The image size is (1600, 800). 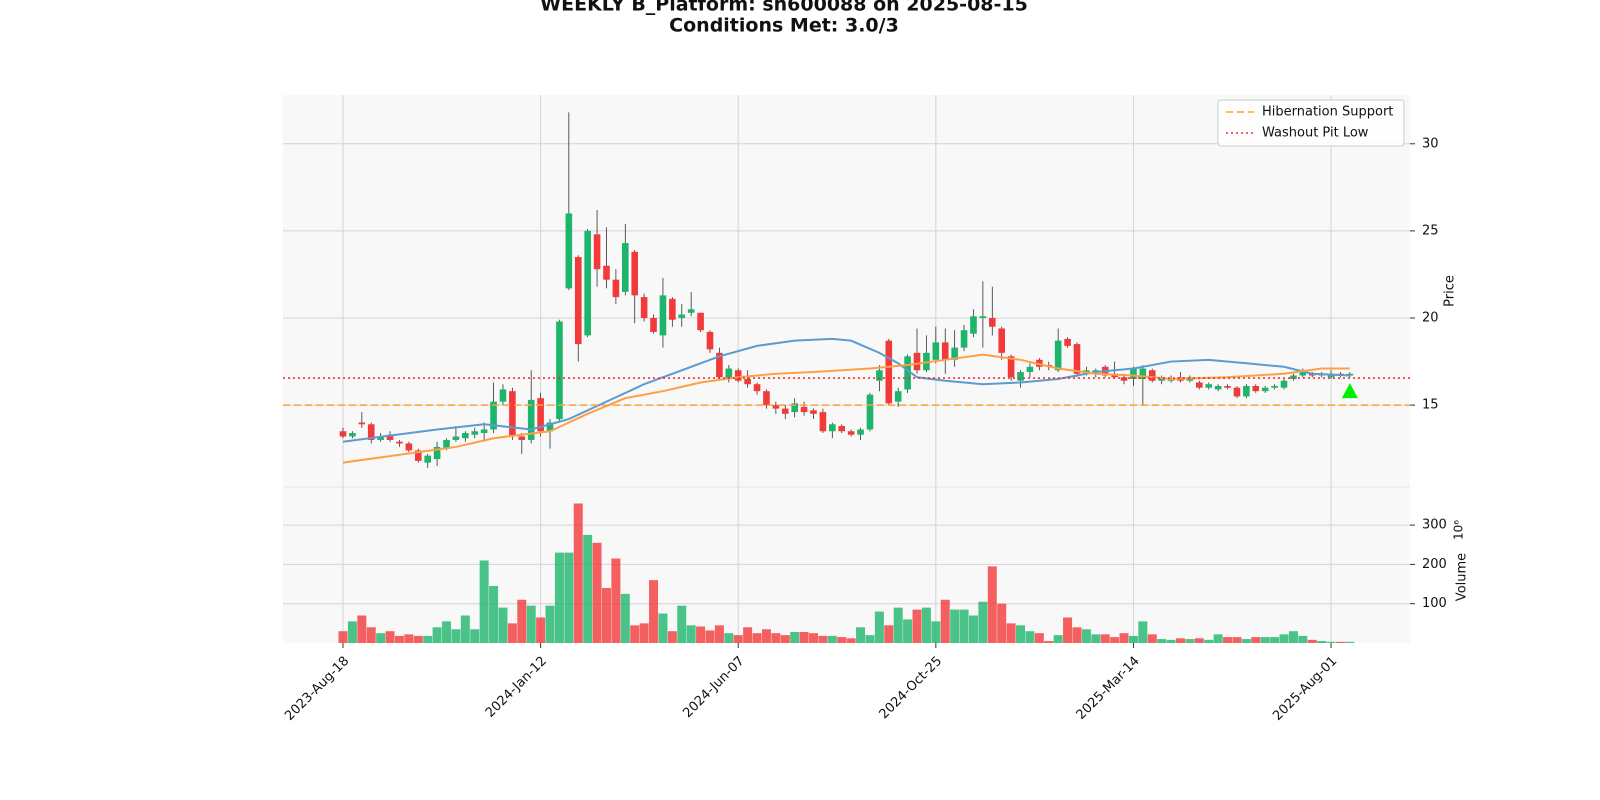 What do you see at coordinates (1315, 133) in the screenshot?
I see `legend-label: Washout Pit Low` at bounding box center [1315, 133].